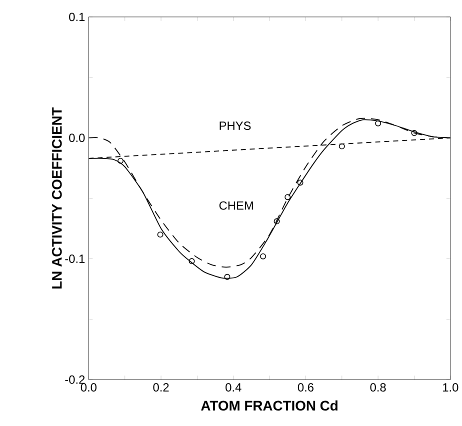  I want to click on y-axis-title: LN ACTIVITY COEFFICIENT, so click(57, 197).